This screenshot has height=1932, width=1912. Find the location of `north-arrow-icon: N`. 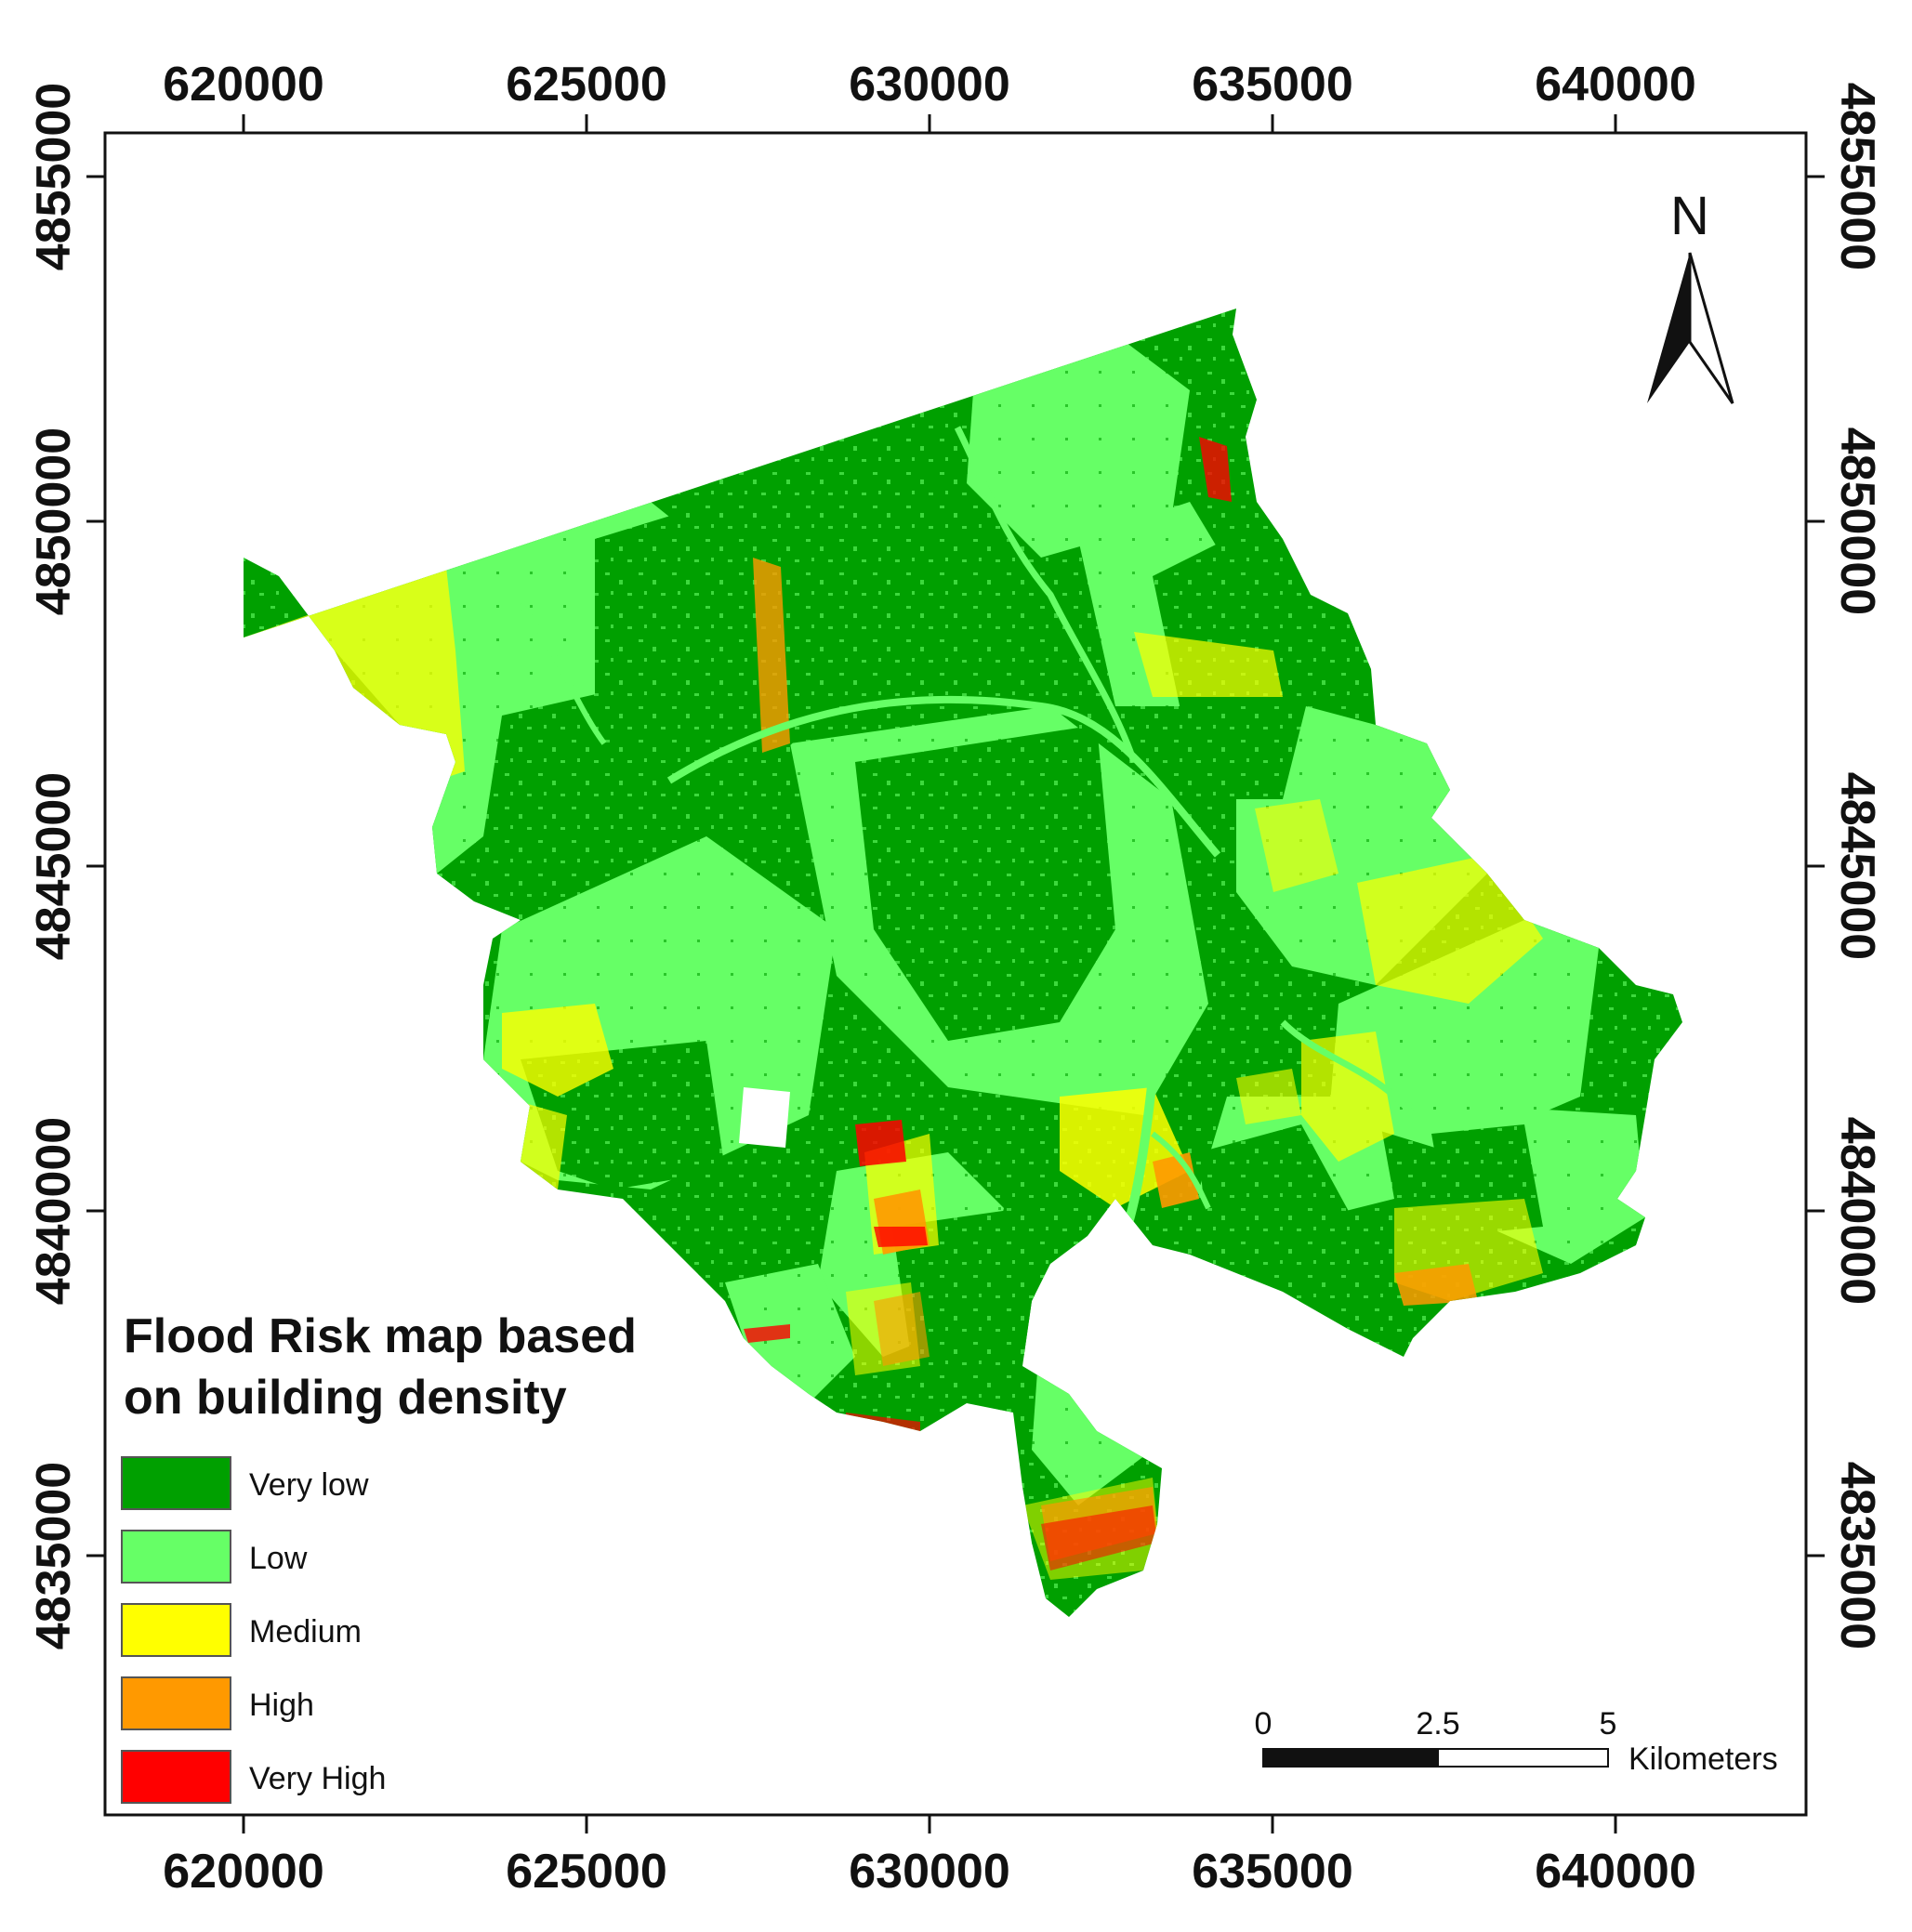

north-arrow-icon: N is located at coordinates (1690, 295).